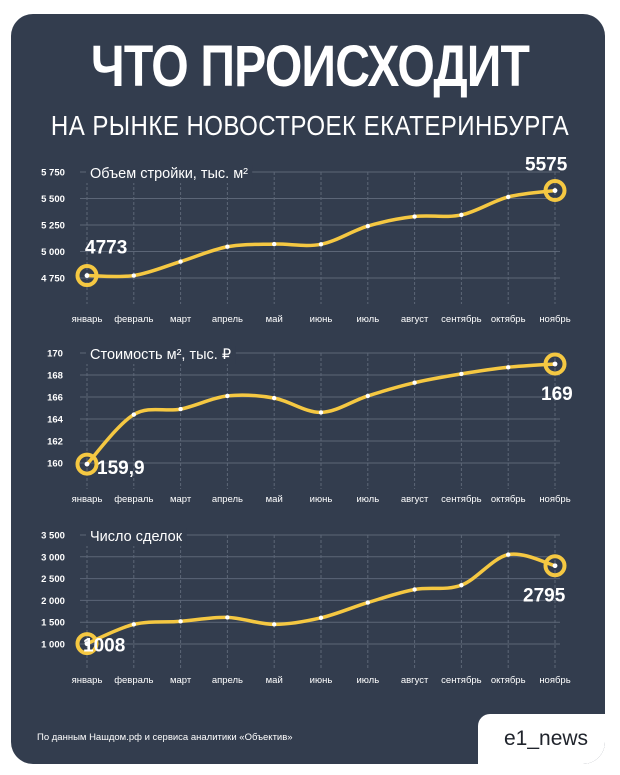 The width and height of the screenshot is (620, 775). I want to click on y-tick-label: 1 500, so click(53, 623).